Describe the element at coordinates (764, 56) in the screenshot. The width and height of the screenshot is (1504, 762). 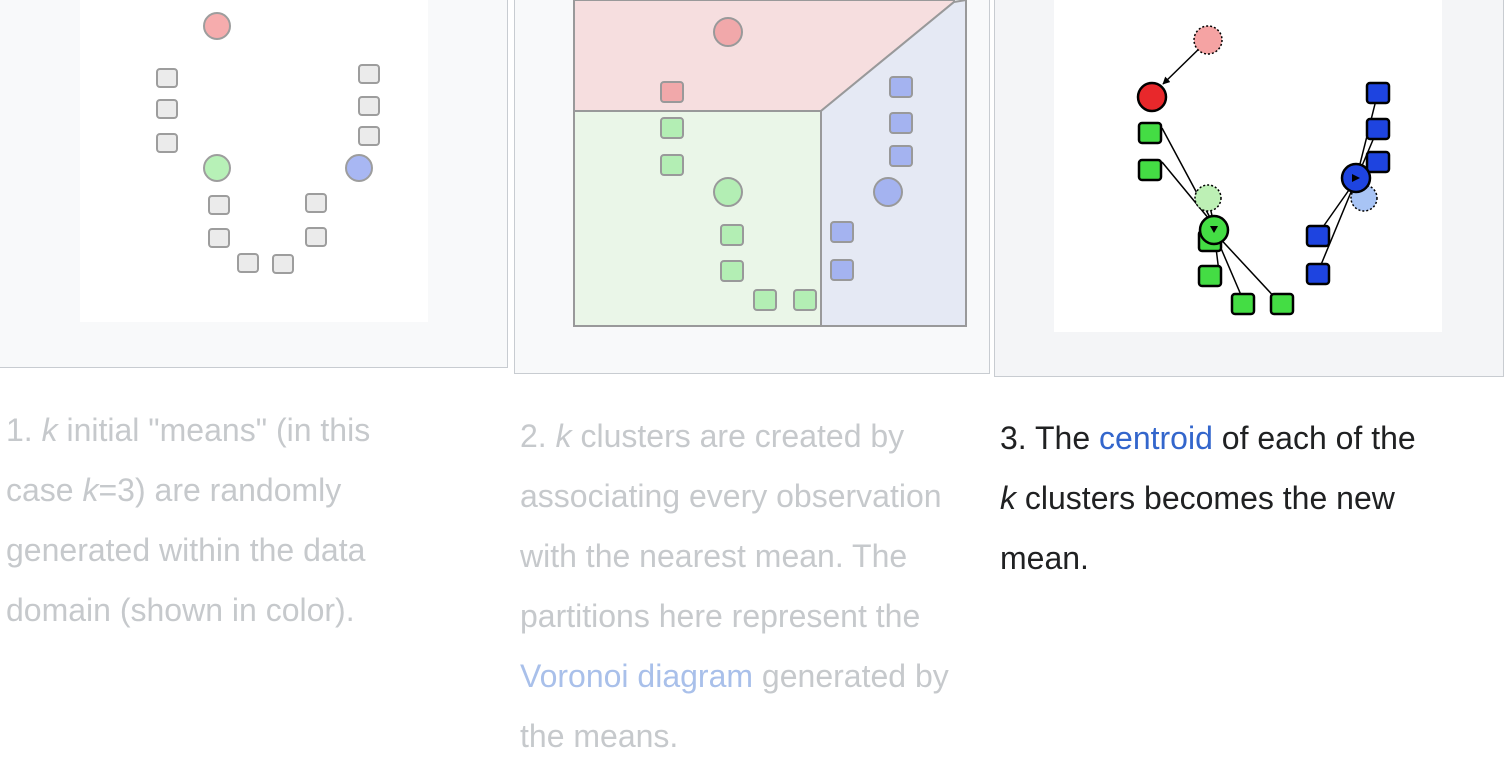
I see `voronoi-region-red` at that location.